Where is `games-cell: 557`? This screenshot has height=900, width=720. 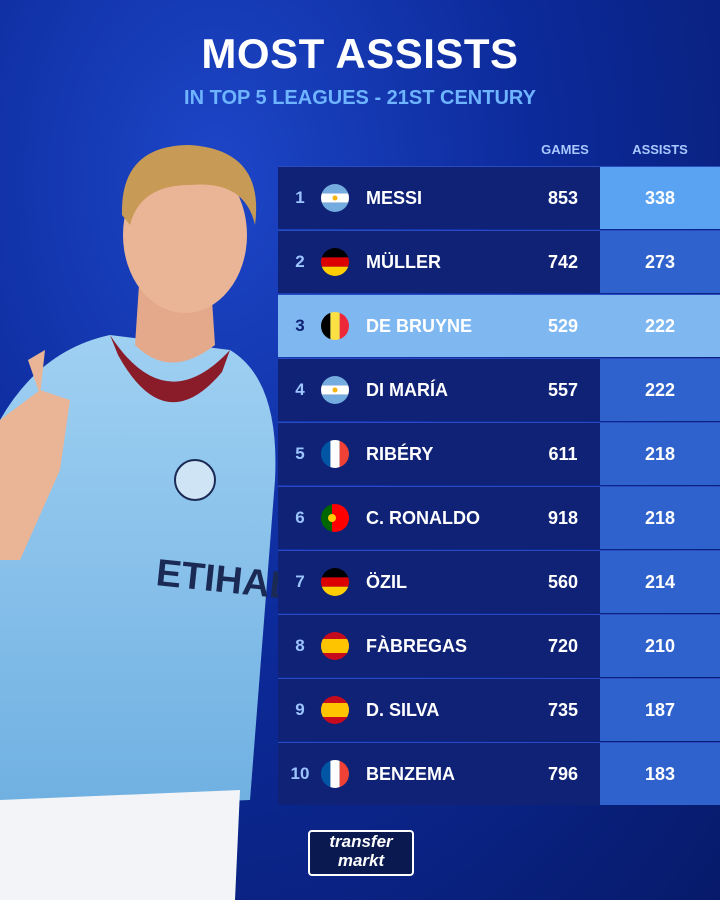
games-cell: 557 is located at coordinates (563, 390).